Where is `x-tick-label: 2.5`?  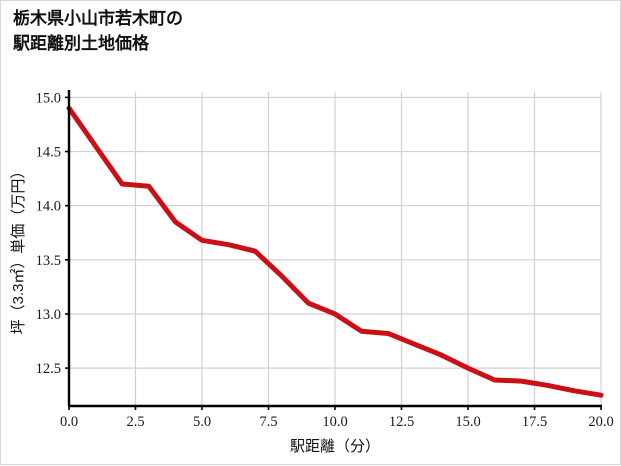
x-tick-label: 2.5 is located at coordinates (135, 422).